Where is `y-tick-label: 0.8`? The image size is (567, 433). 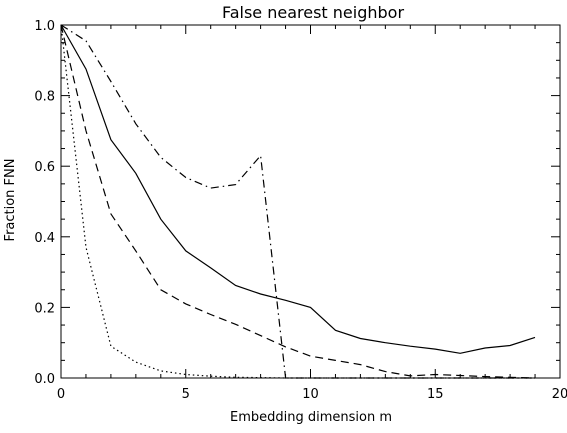
y-tick-label: 0.8 is located at coordinates (44, 97).